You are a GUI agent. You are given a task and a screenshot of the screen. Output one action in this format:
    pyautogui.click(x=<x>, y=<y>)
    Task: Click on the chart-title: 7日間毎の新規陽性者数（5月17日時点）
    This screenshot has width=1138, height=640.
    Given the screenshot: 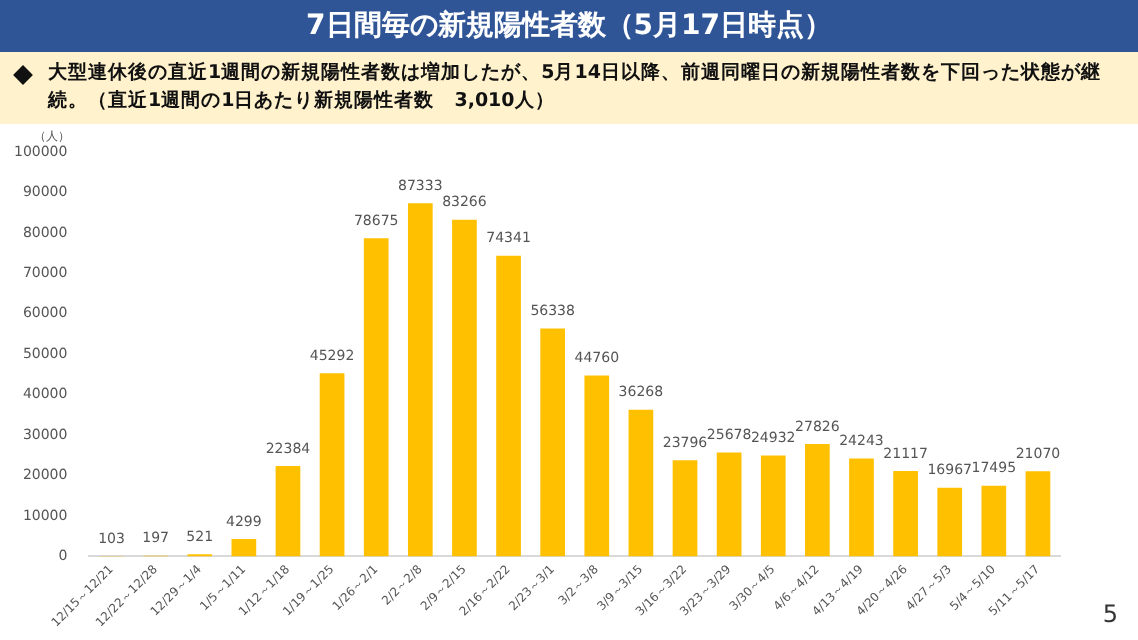 What is the action you would take?
    pyautogui.click(x=569, y=26)
    